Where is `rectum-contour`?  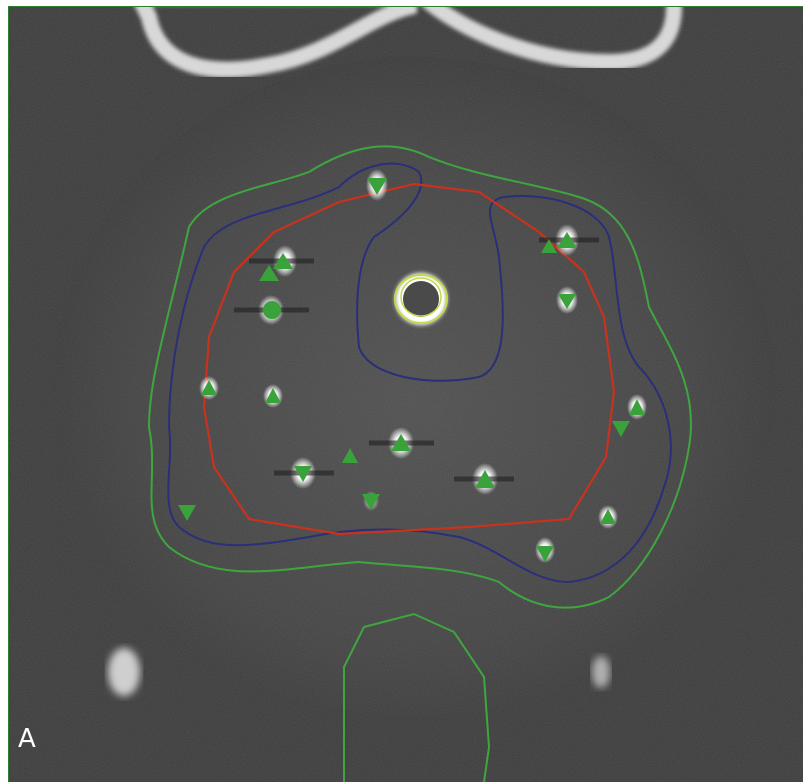 rectum-contour is located at coordinates (417, 697).